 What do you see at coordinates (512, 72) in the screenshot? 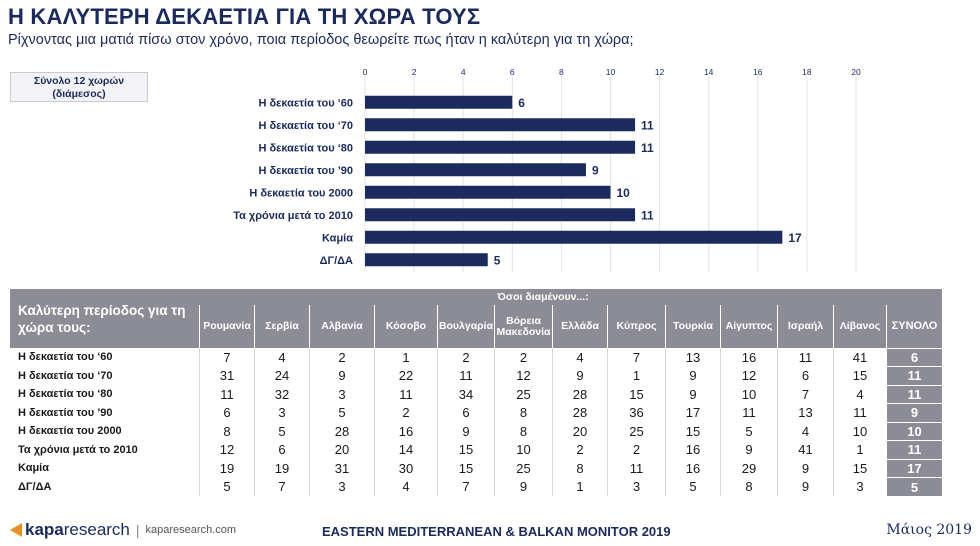
I see `x-tick-label: 6` at bounding box center [512, 72].